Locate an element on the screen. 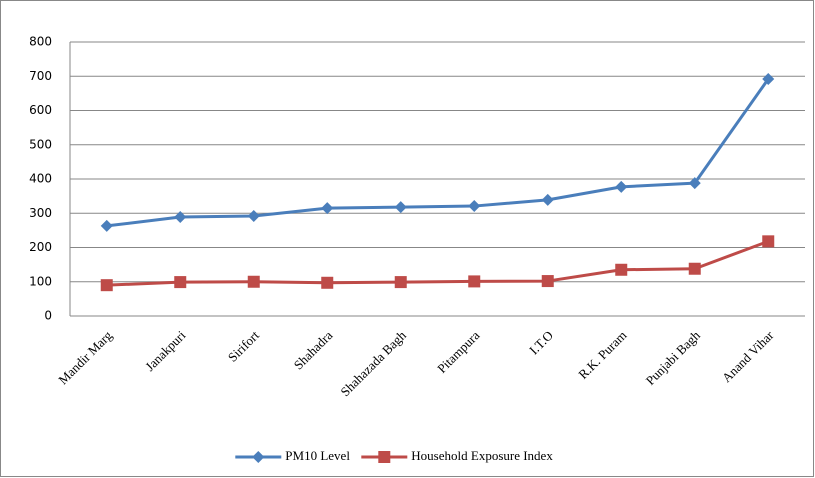  legend-label: PM10 Level is located at coordinates (317, 455).